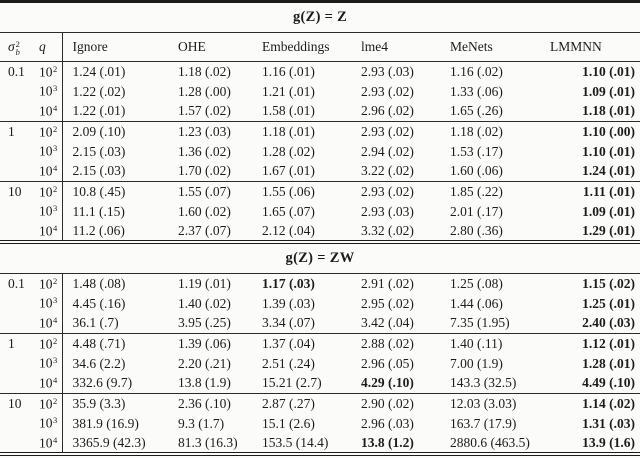  I want to click on col-header-ohe: OHE, so click(210, 47).